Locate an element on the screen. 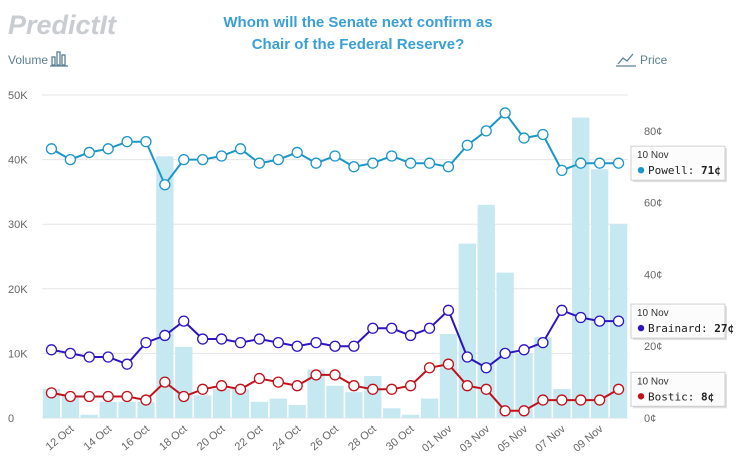  date-tick-label: 14 Oct is located at coordinates (98, 438).